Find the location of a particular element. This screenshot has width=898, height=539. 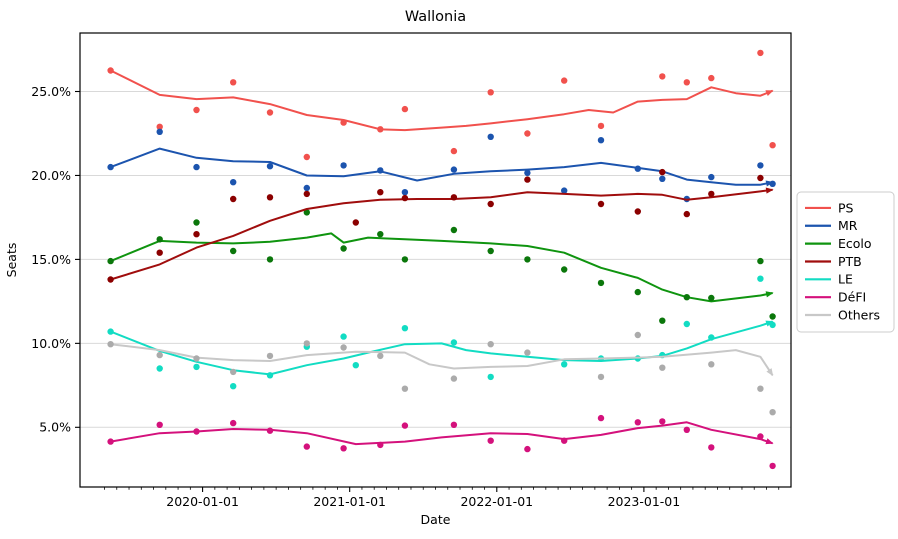

legend-label: PS is located at coordinates (846, 207).